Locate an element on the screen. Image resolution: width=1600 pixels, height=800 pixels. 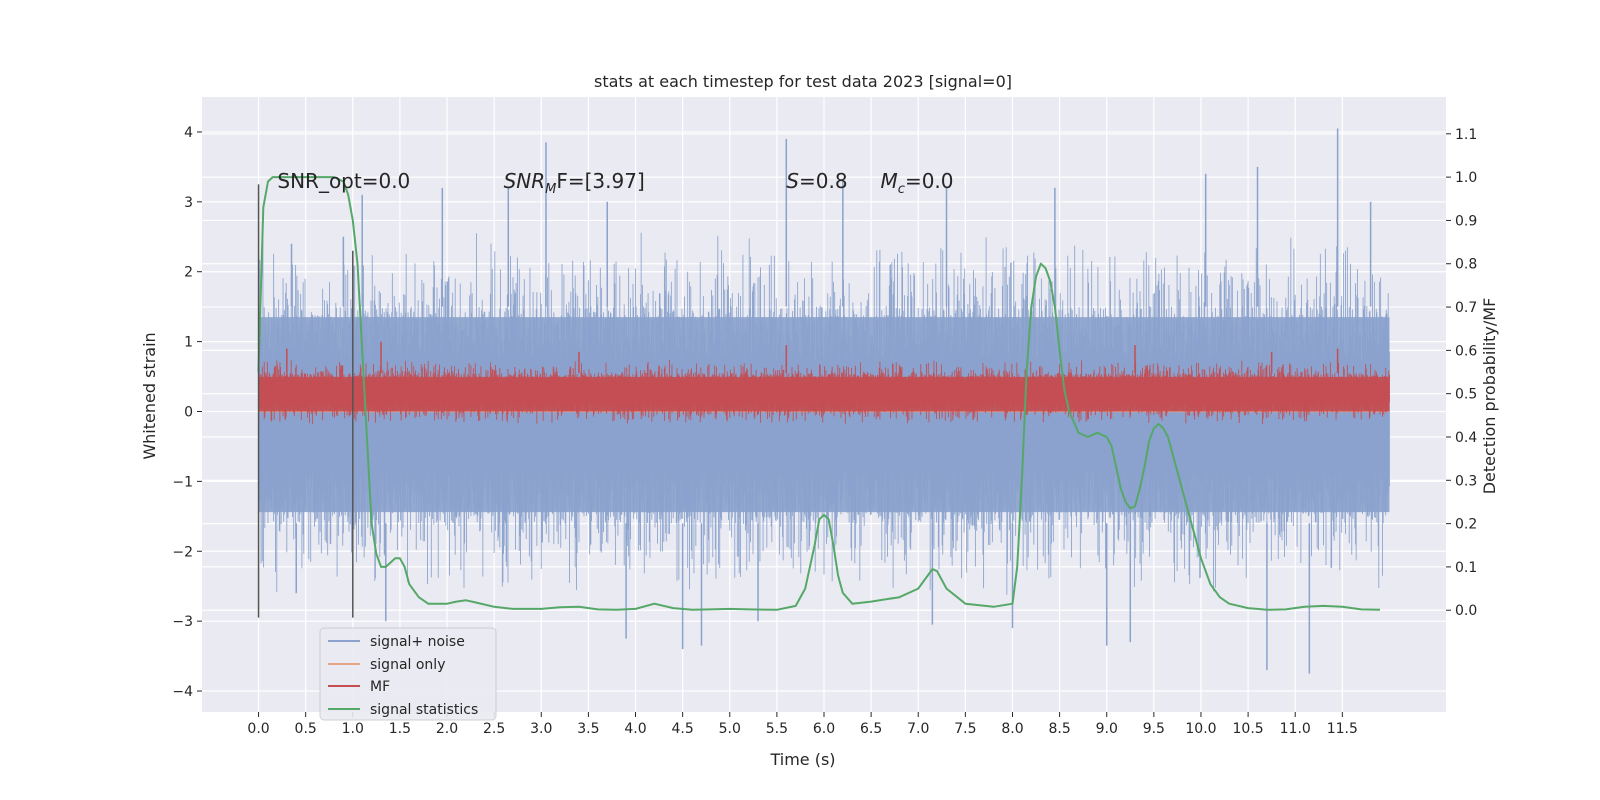
x-tick-label: 3.5 is located at coordinates (588, 729).